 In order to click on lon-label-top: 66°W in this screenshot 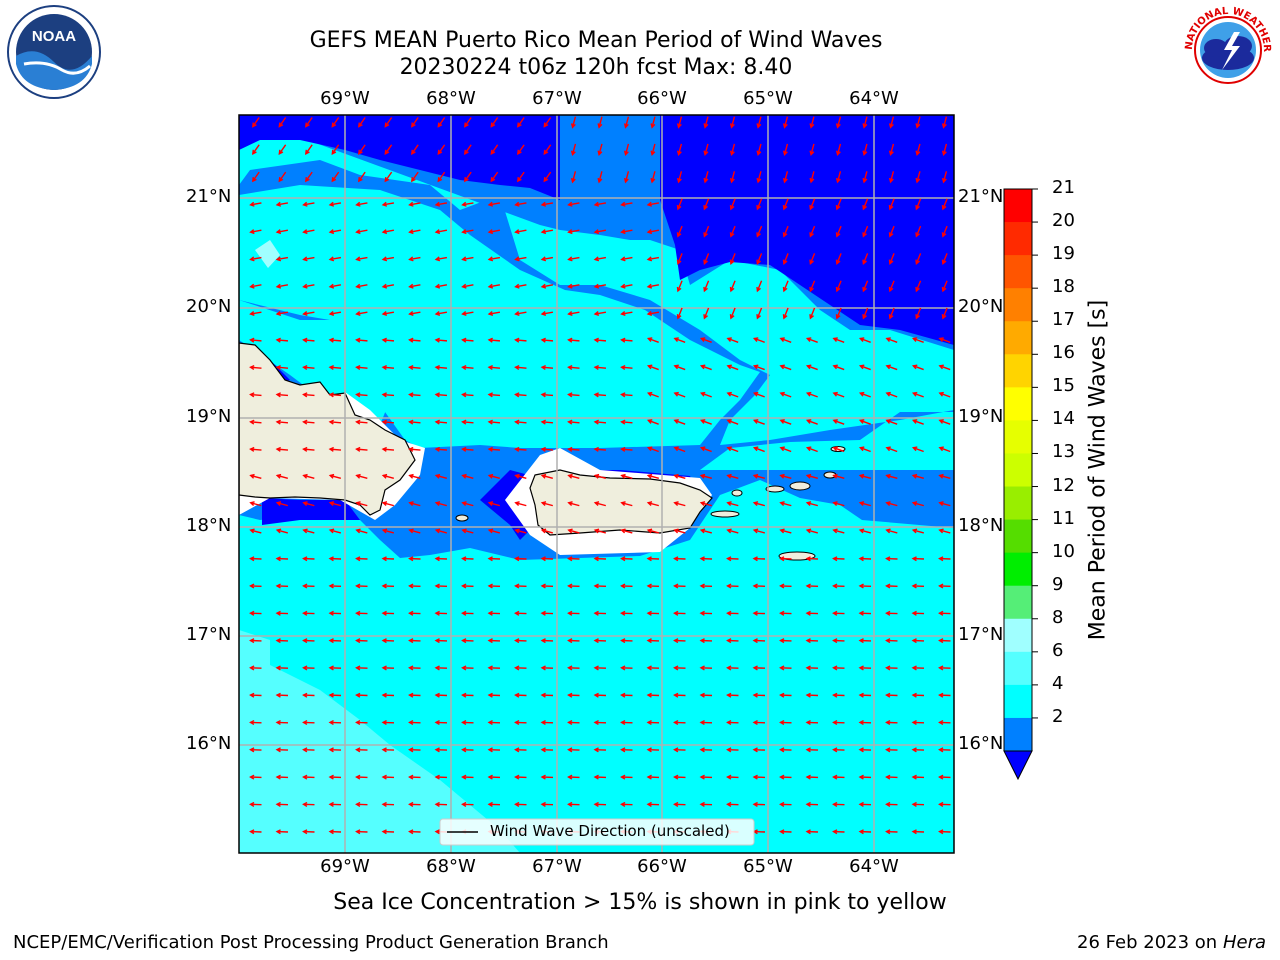, I will do `click(662, 98)`.